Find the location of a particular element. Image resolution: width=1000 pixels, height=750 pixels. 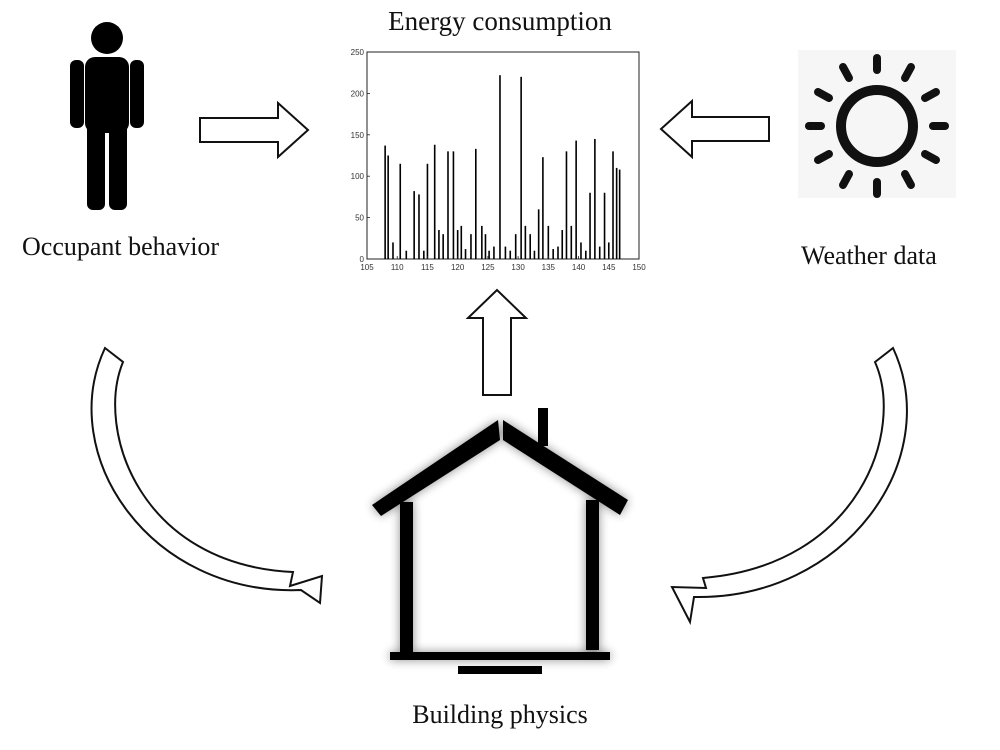

x-tick-label: 125 is located at coordinates (488, 267).